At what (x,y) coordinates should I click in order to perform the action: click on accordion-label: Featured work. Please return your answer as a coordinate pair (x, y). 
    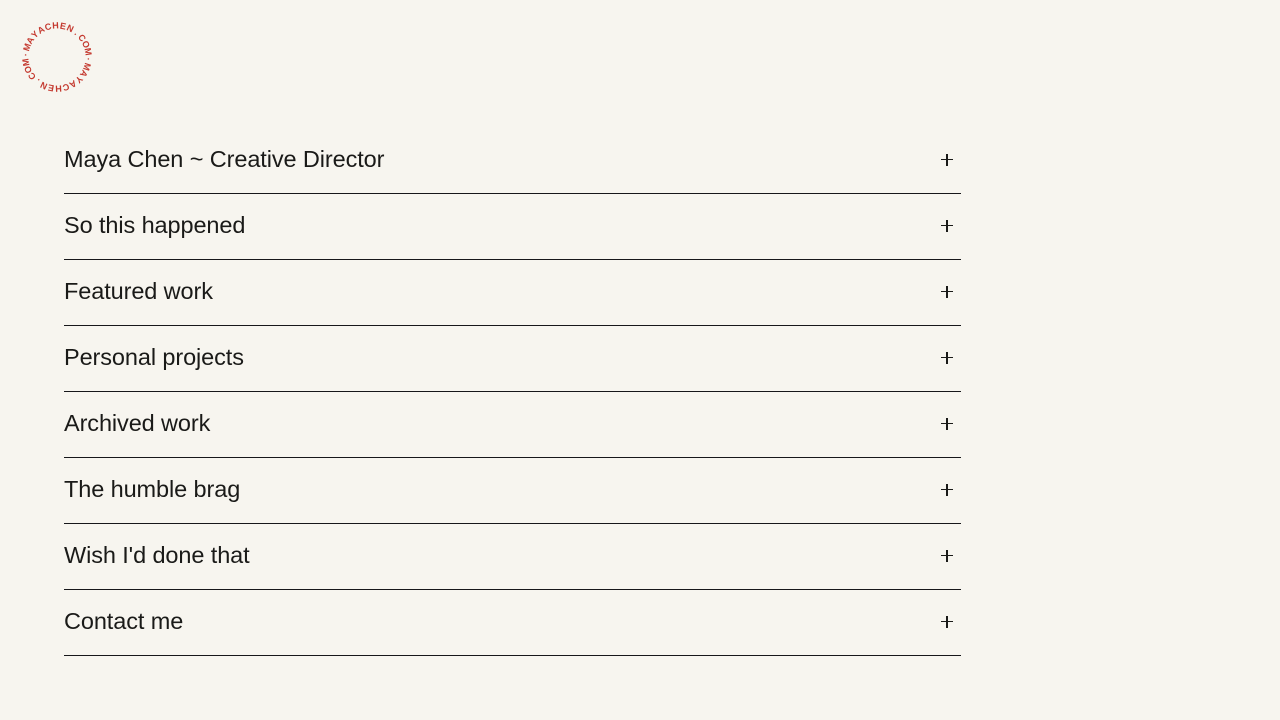
    Looking at the image, I should click on (138, 290).